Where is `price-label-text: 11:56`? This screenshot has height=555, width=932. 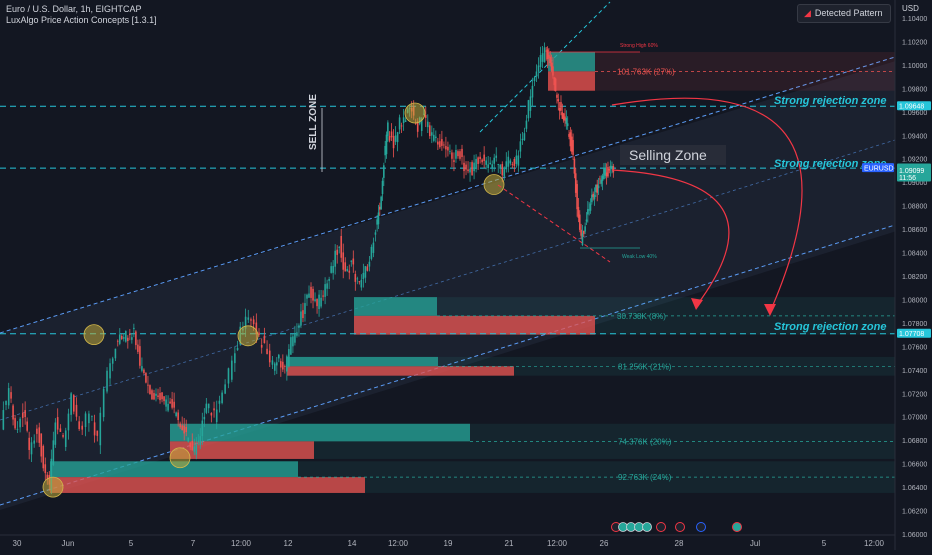 price-label-text: 11:56 is located at coordinates (907, 178).